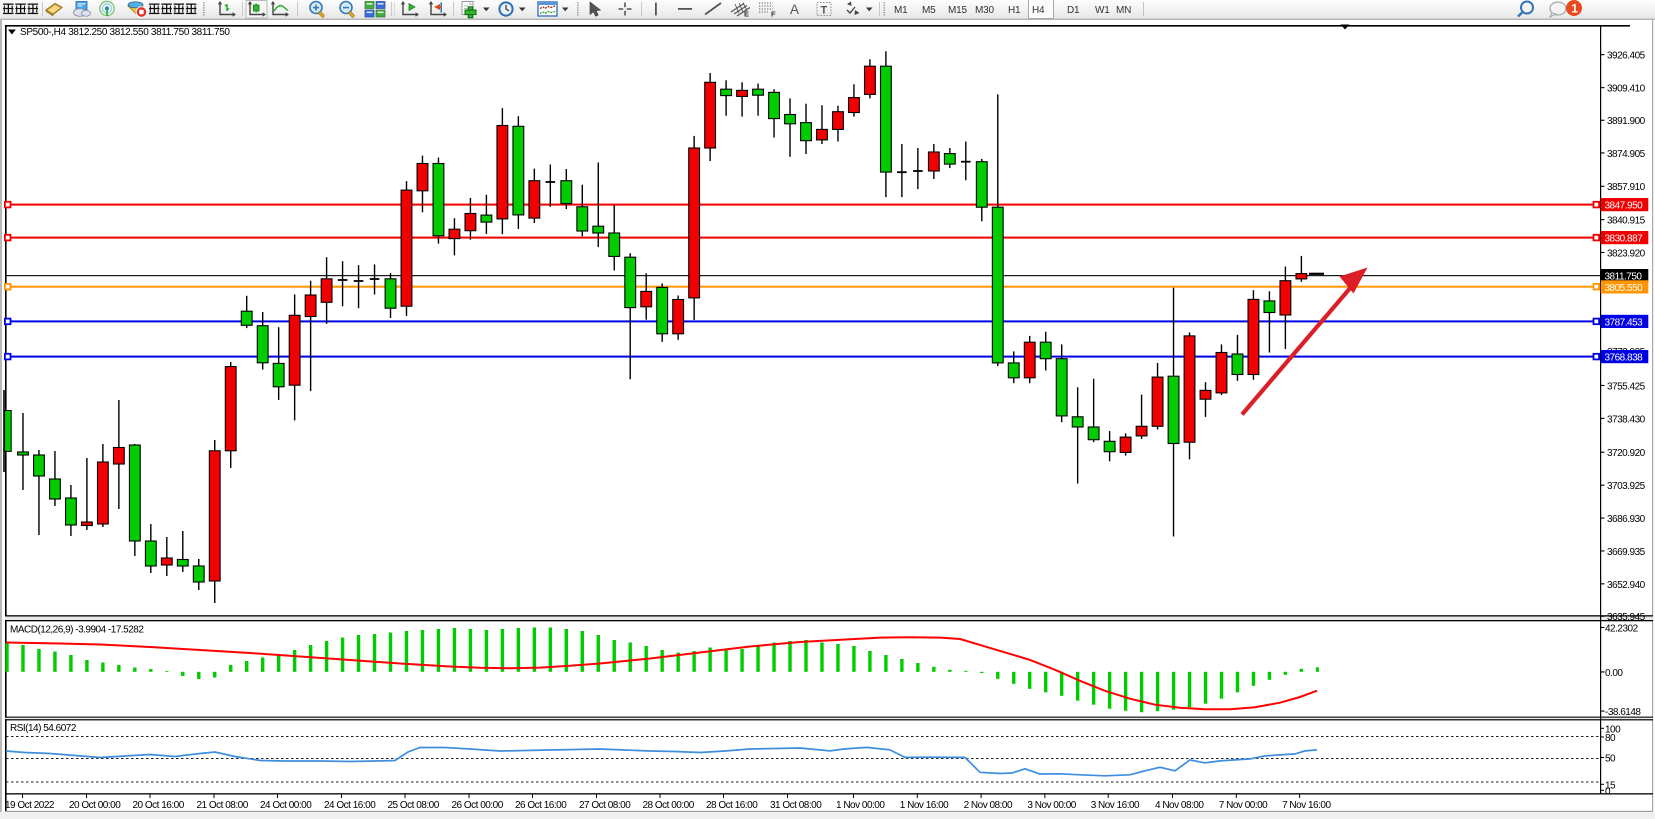 The height and width of the screenshot is (819, 1655). What do you see at coordinates (794, 9) in the screenshot?
I see `svg-text: A` at bounding box center [794, 9].